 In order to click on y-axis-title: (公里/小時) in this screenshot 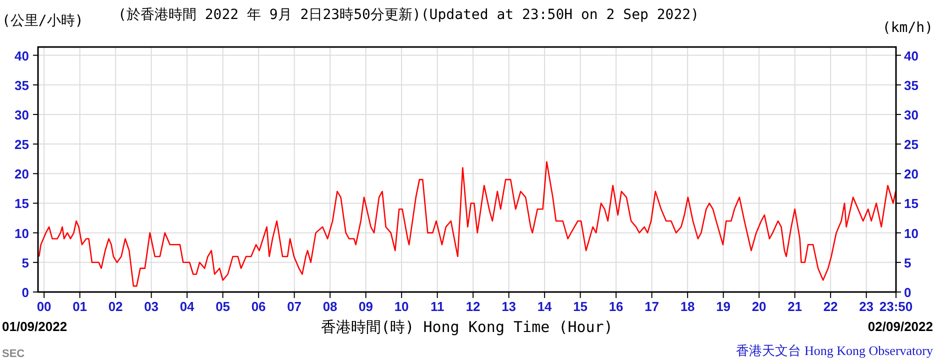, I will do `click(43, 21)`.